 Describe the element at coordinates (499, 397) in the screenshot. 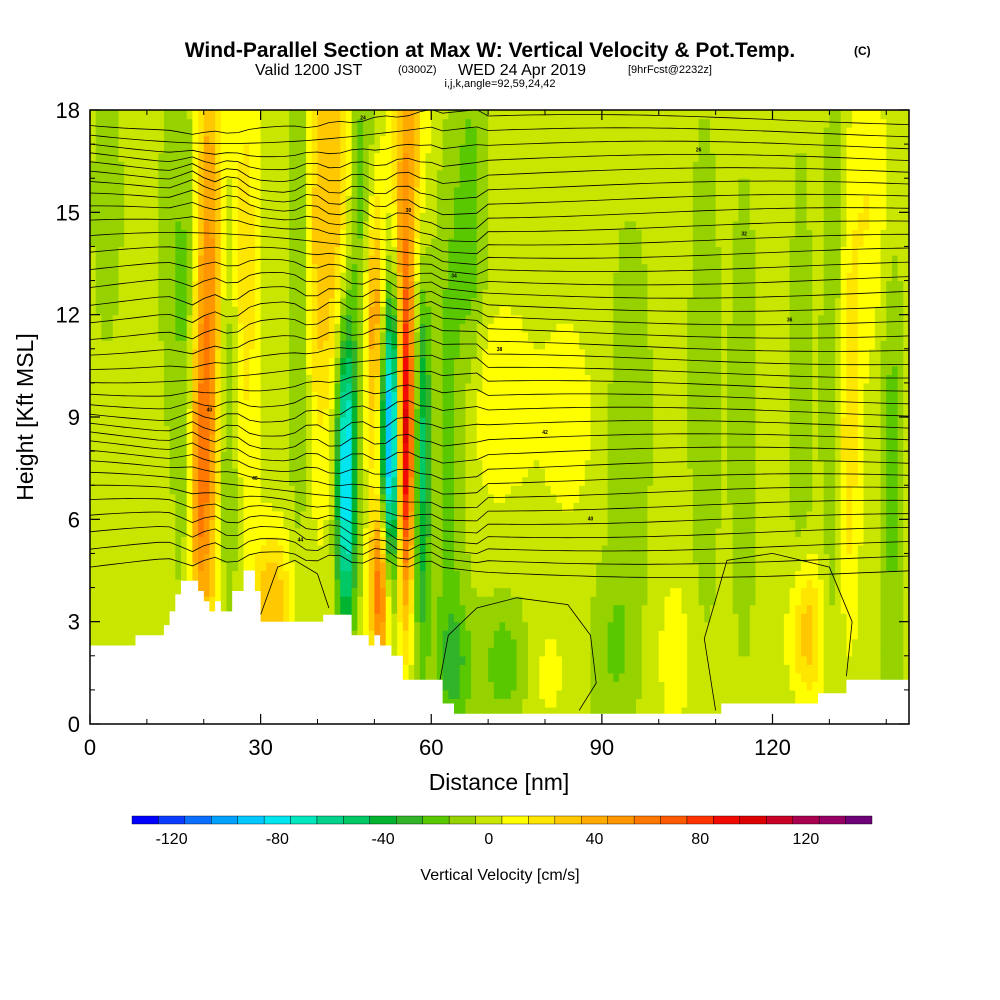

I see `theta-contour-line` at that location.